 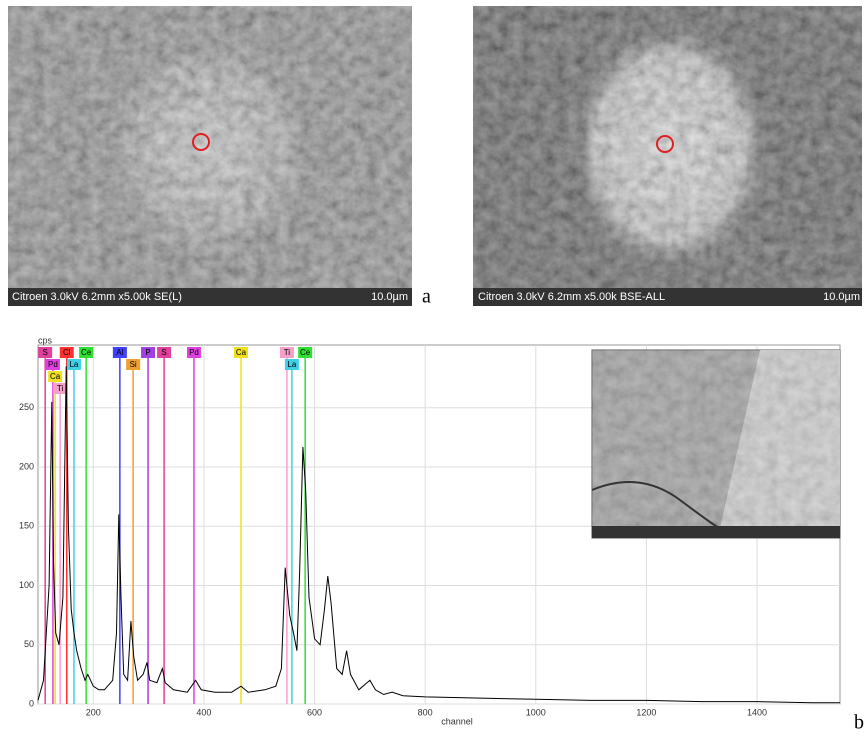 What do you see at coordinates (536, 712) in the screenshot?
I see `x-tick-label: 1000` at bounding box center [536, 712].